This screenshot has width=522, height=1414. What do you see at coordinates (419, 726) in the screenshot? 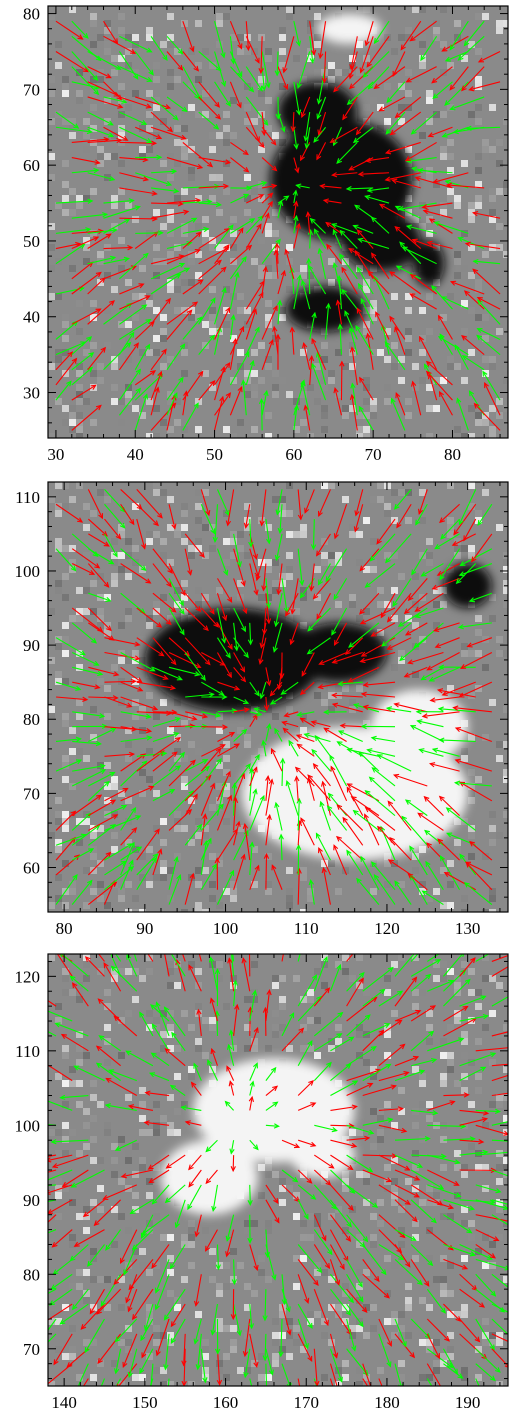
I see `positive-polarity-region` at bounding box center [419, 726].